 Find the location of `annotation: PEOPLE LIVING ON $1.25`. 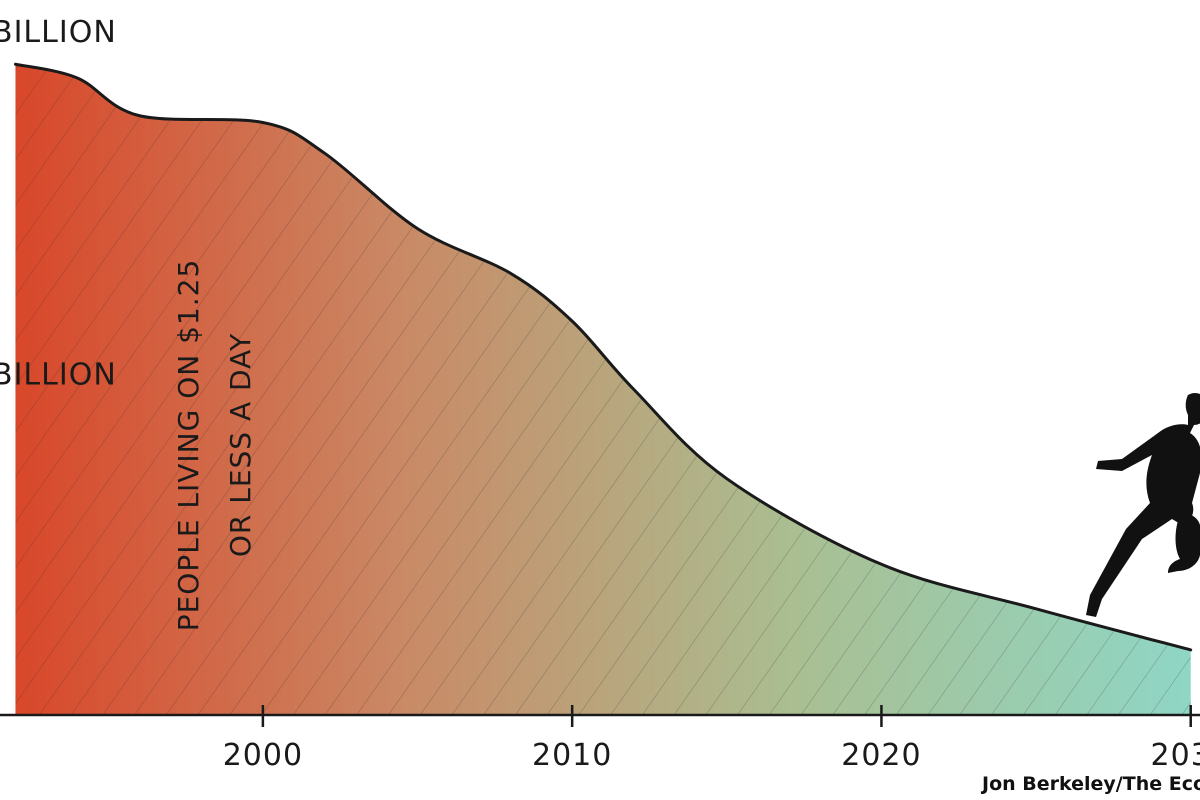

annotation: PEOPLE LIVING ON $1.25 is located at coordinates (188, 445).